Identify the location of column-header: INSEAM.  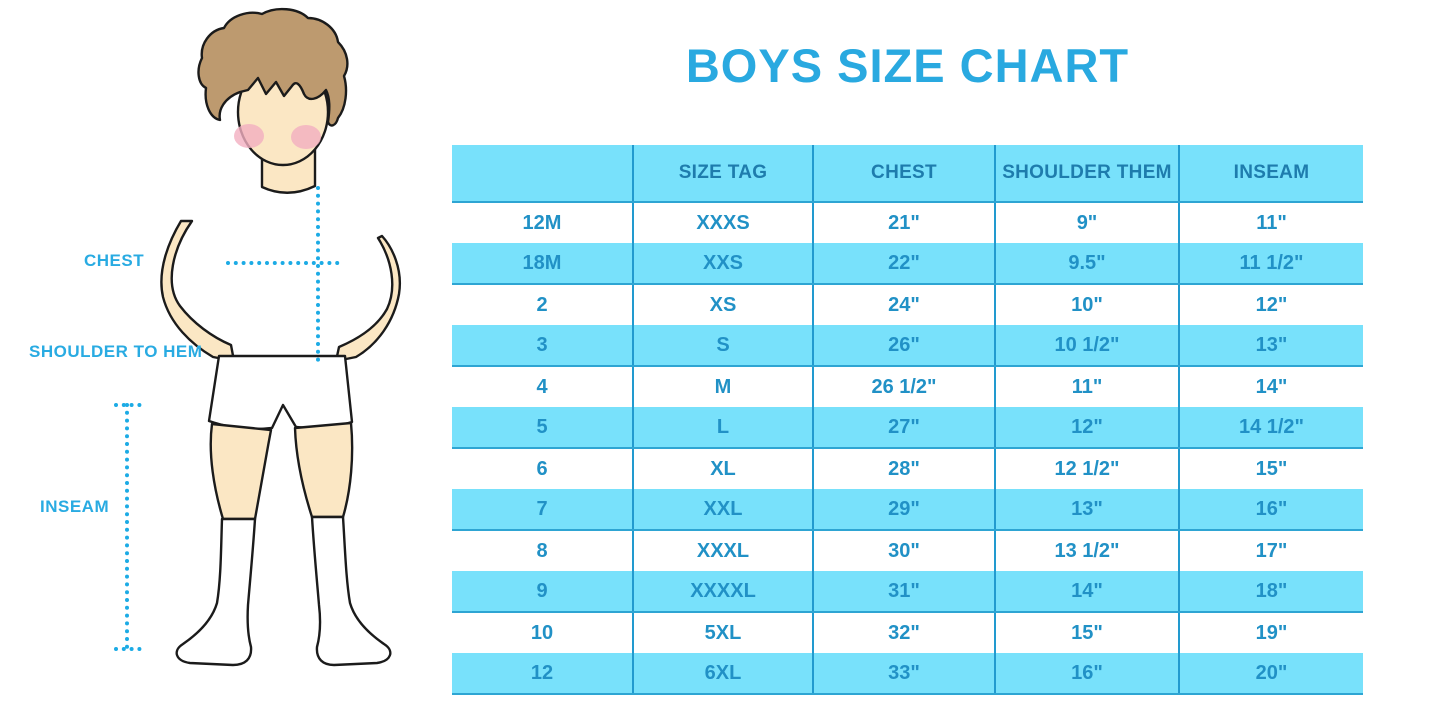
(1270, 174).